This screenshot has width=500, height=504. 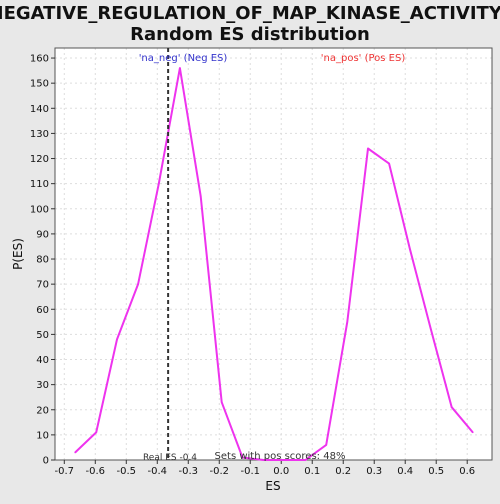 I want to click on neg-es-label: 'na_neg' (Neg ES), so click(x=183, y=58).